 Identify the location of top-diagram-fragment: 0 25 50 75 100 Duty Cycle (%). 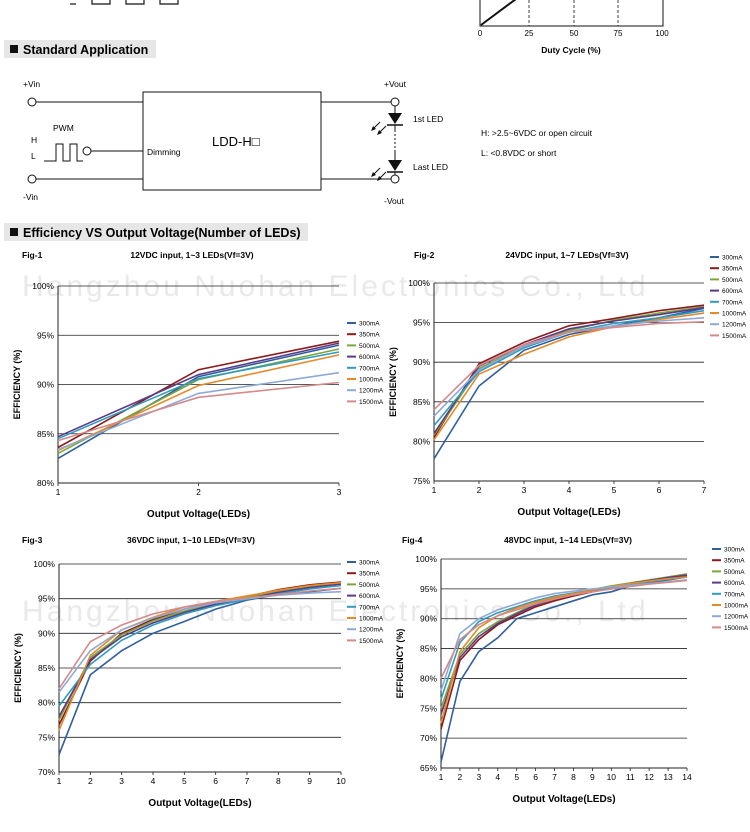
(369, 27).